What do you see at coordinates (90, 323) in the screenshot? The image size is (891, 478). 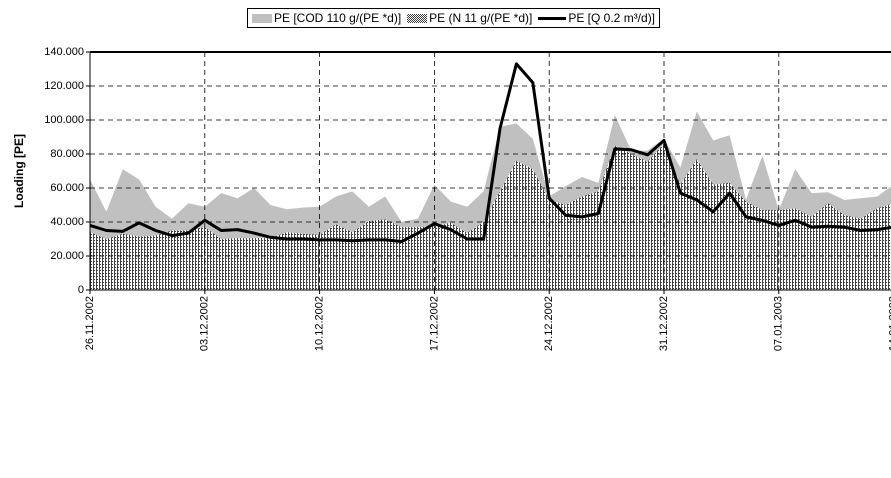 I see `x-tick-label: 26.11.2002` at bounding box center [90, 323].